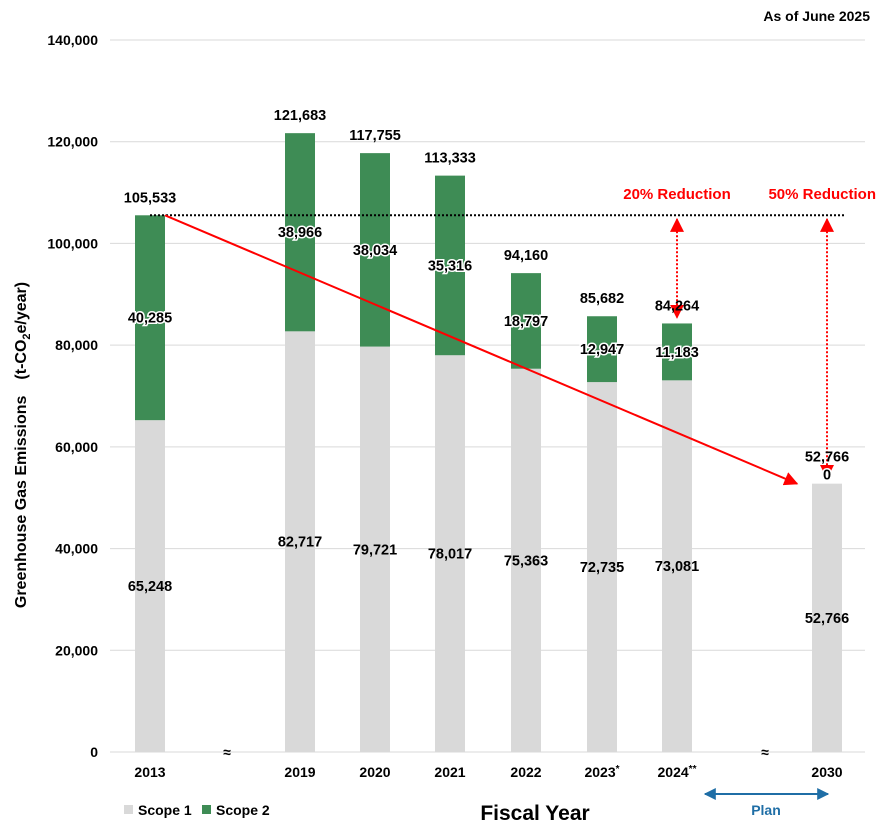 The image size is (880, 830). What do you see at coordinates (488, 762) in the screenshot?
I see `x-axis-ticks: 2013 2019 2020 2021 2022 2023* 2024** 2030 ≈ ≈` at bounding box center [488, 762].